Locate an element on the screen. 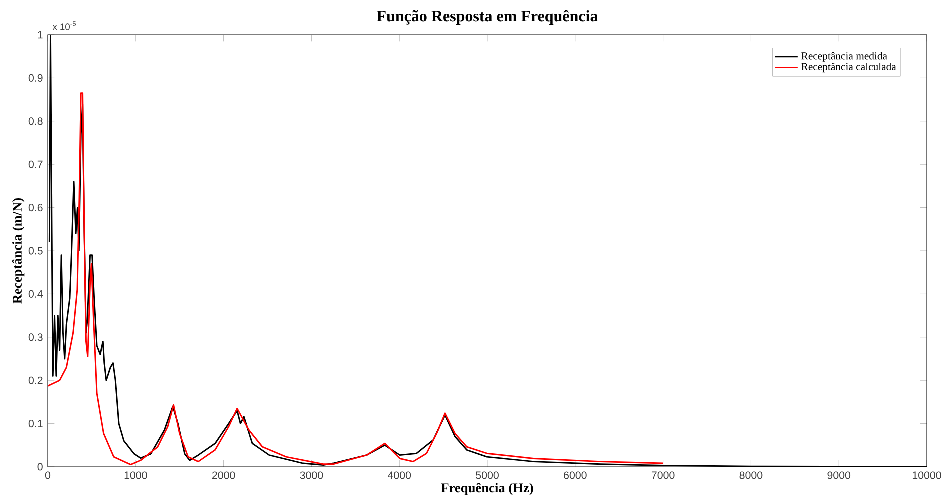  x-axis-title: Frequência (Hz) is located at coordinates (487, 489).